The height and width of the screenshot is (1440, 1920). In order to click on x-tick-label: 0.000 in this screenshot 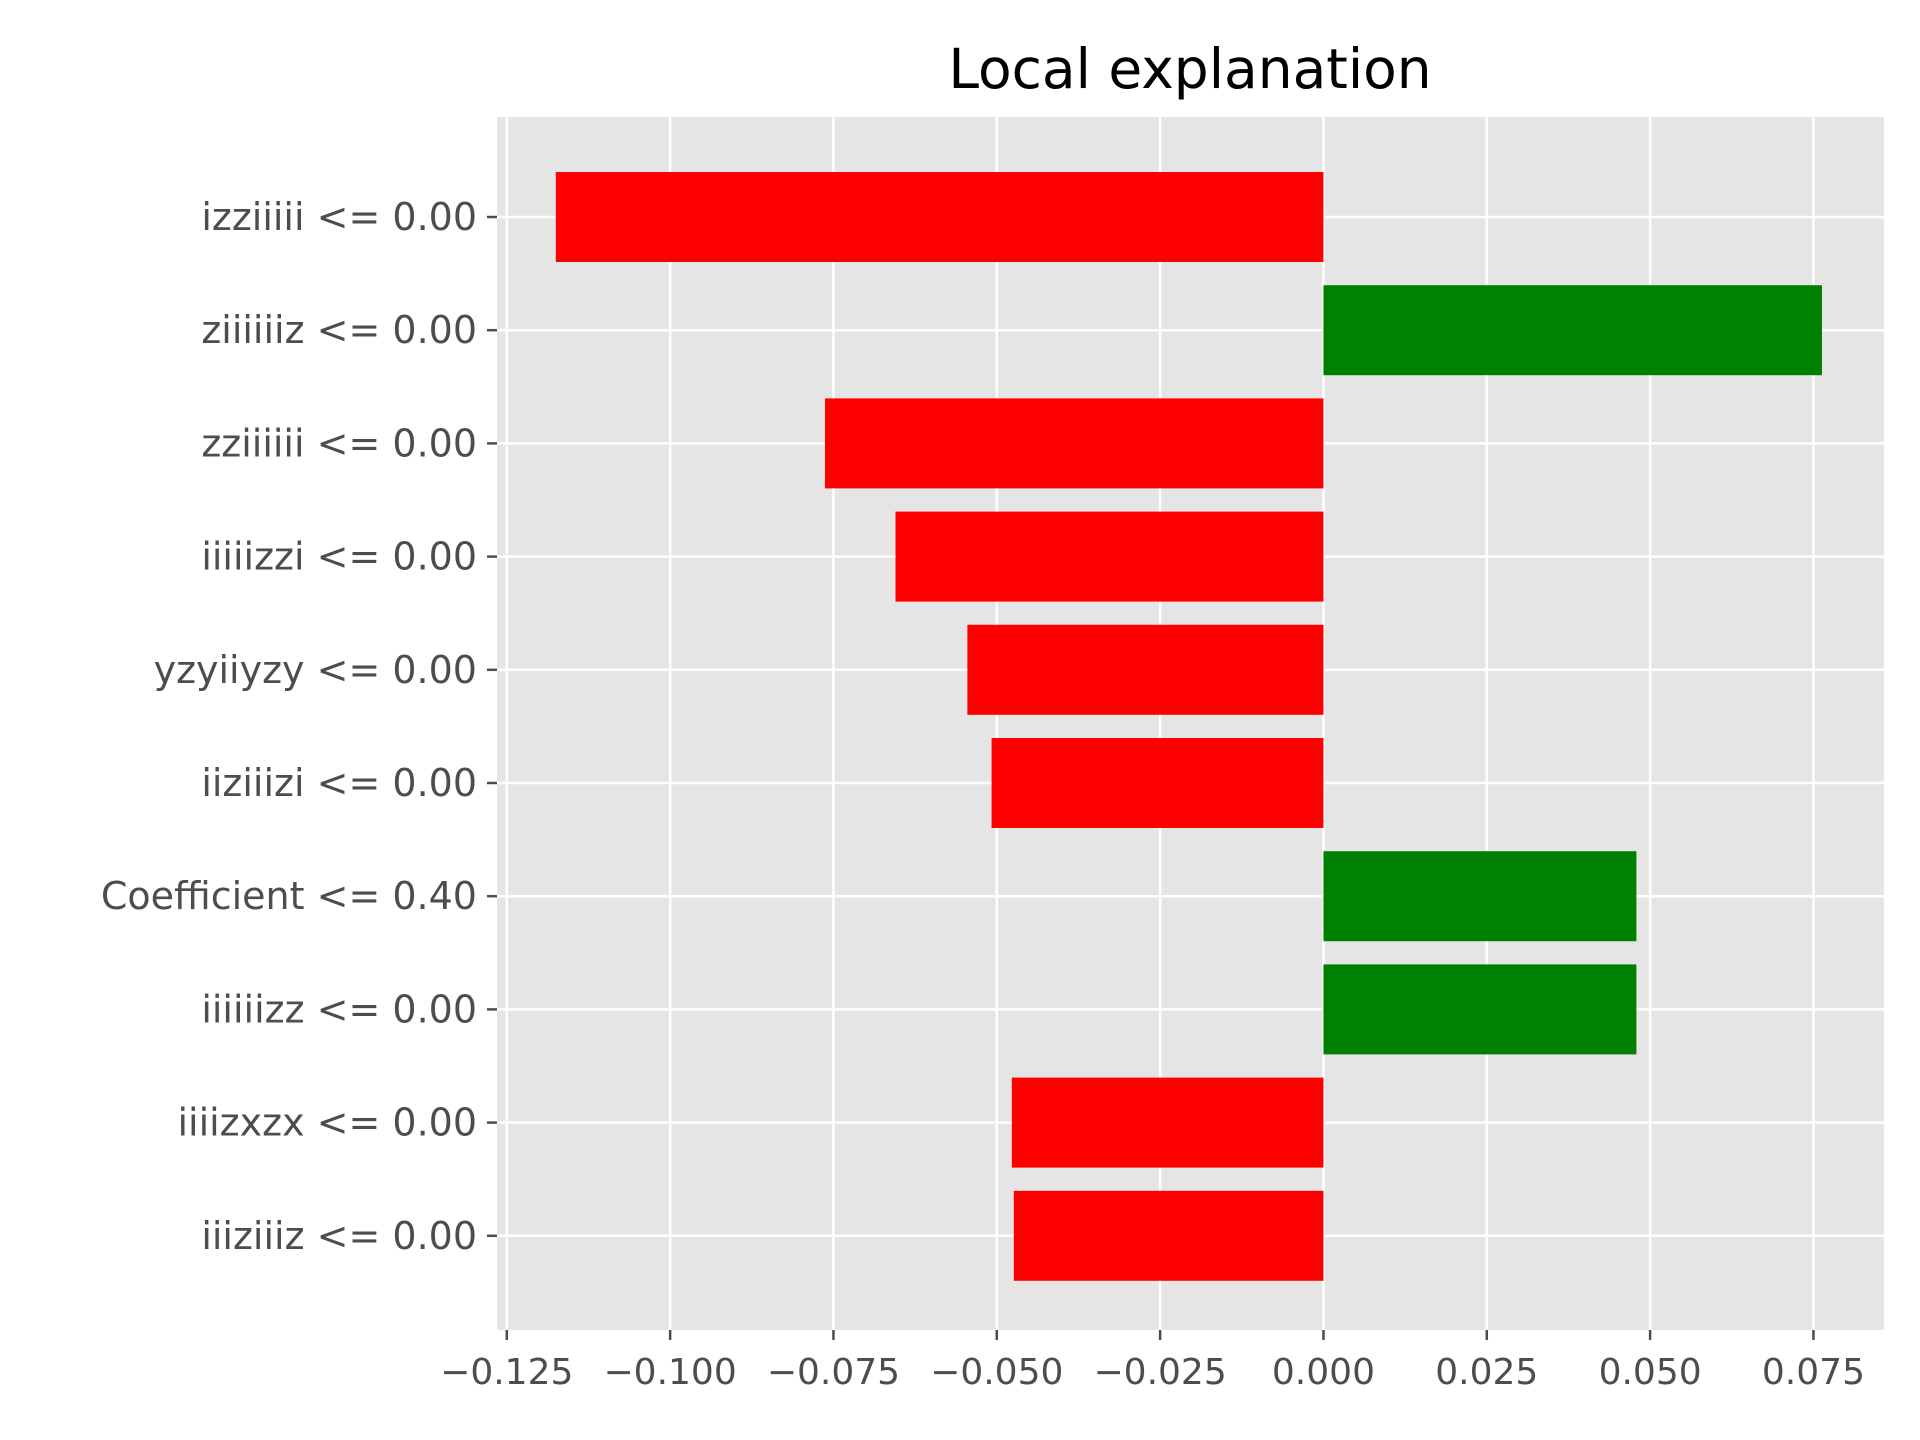, I will do `click(1323, 1372)`.